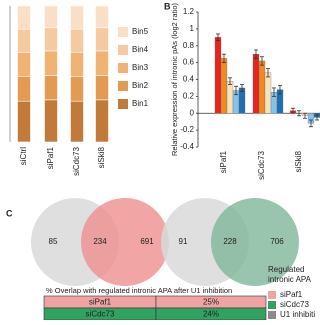 The image size is (320, 325). I want to click on y-tick-label: -0.4, so click(187, 146).